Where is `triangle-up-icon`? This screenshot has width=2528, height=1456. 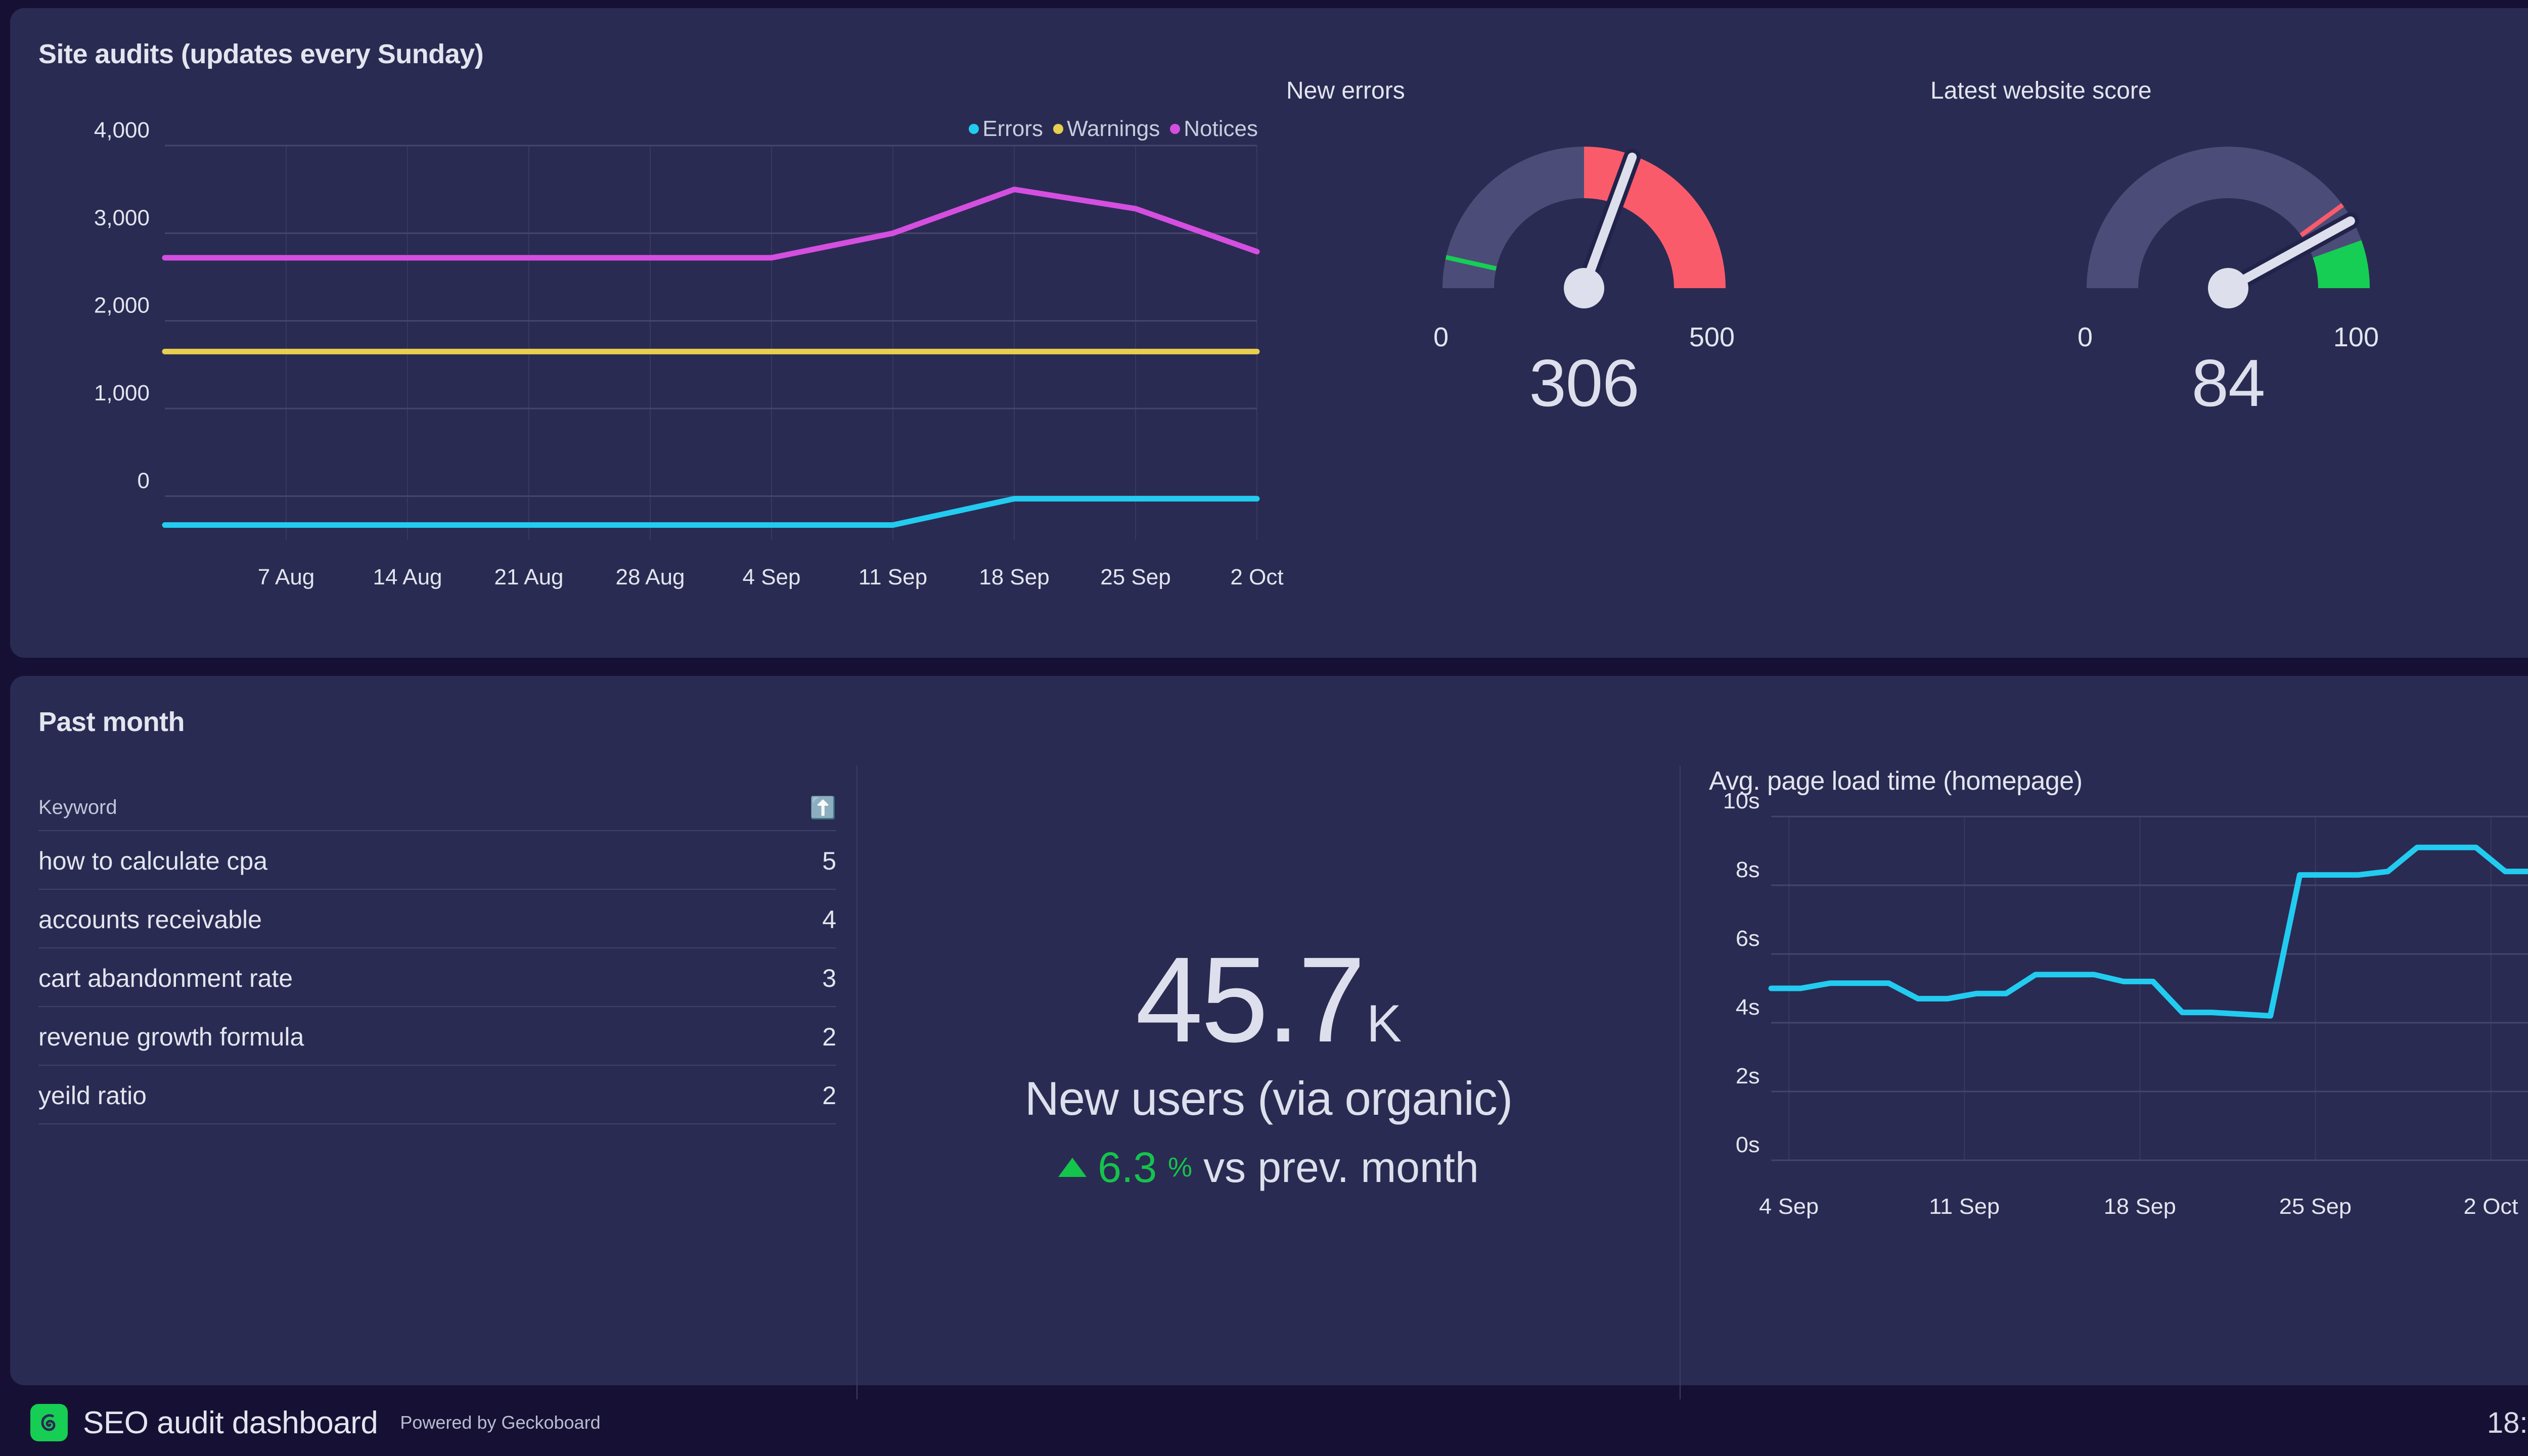 triangle-up-icon is located at coordinates (1073, 1167).